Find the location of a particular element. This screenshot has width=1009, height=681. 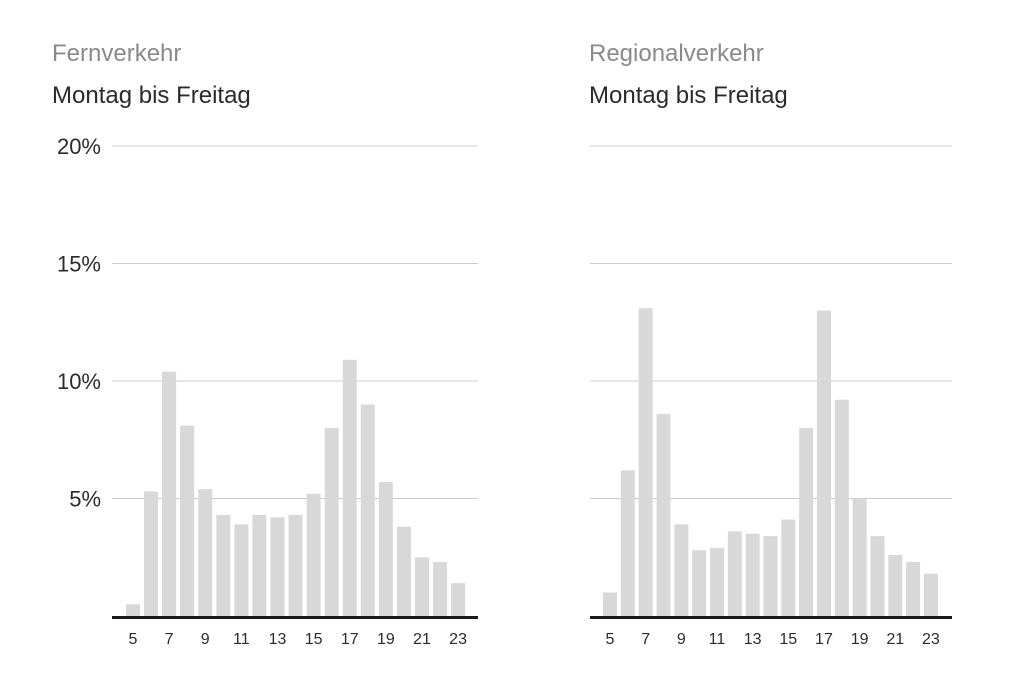

regio-x-tick-label: 5 is located at coordinates (610, 639).